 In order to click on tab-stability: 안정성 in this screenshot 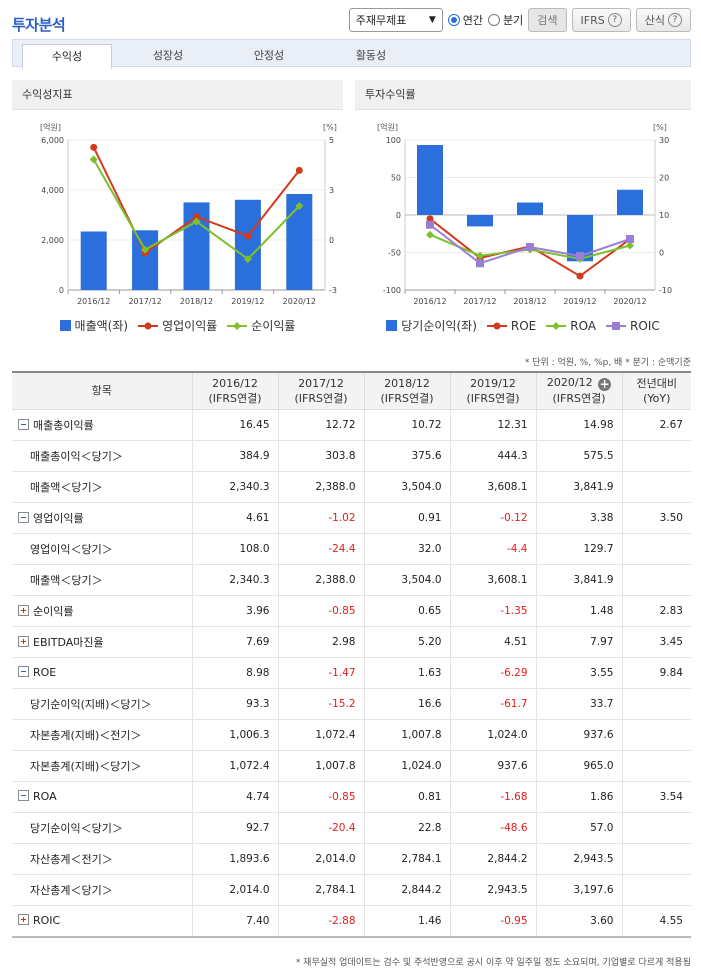, I will do `click(269, 55)`.